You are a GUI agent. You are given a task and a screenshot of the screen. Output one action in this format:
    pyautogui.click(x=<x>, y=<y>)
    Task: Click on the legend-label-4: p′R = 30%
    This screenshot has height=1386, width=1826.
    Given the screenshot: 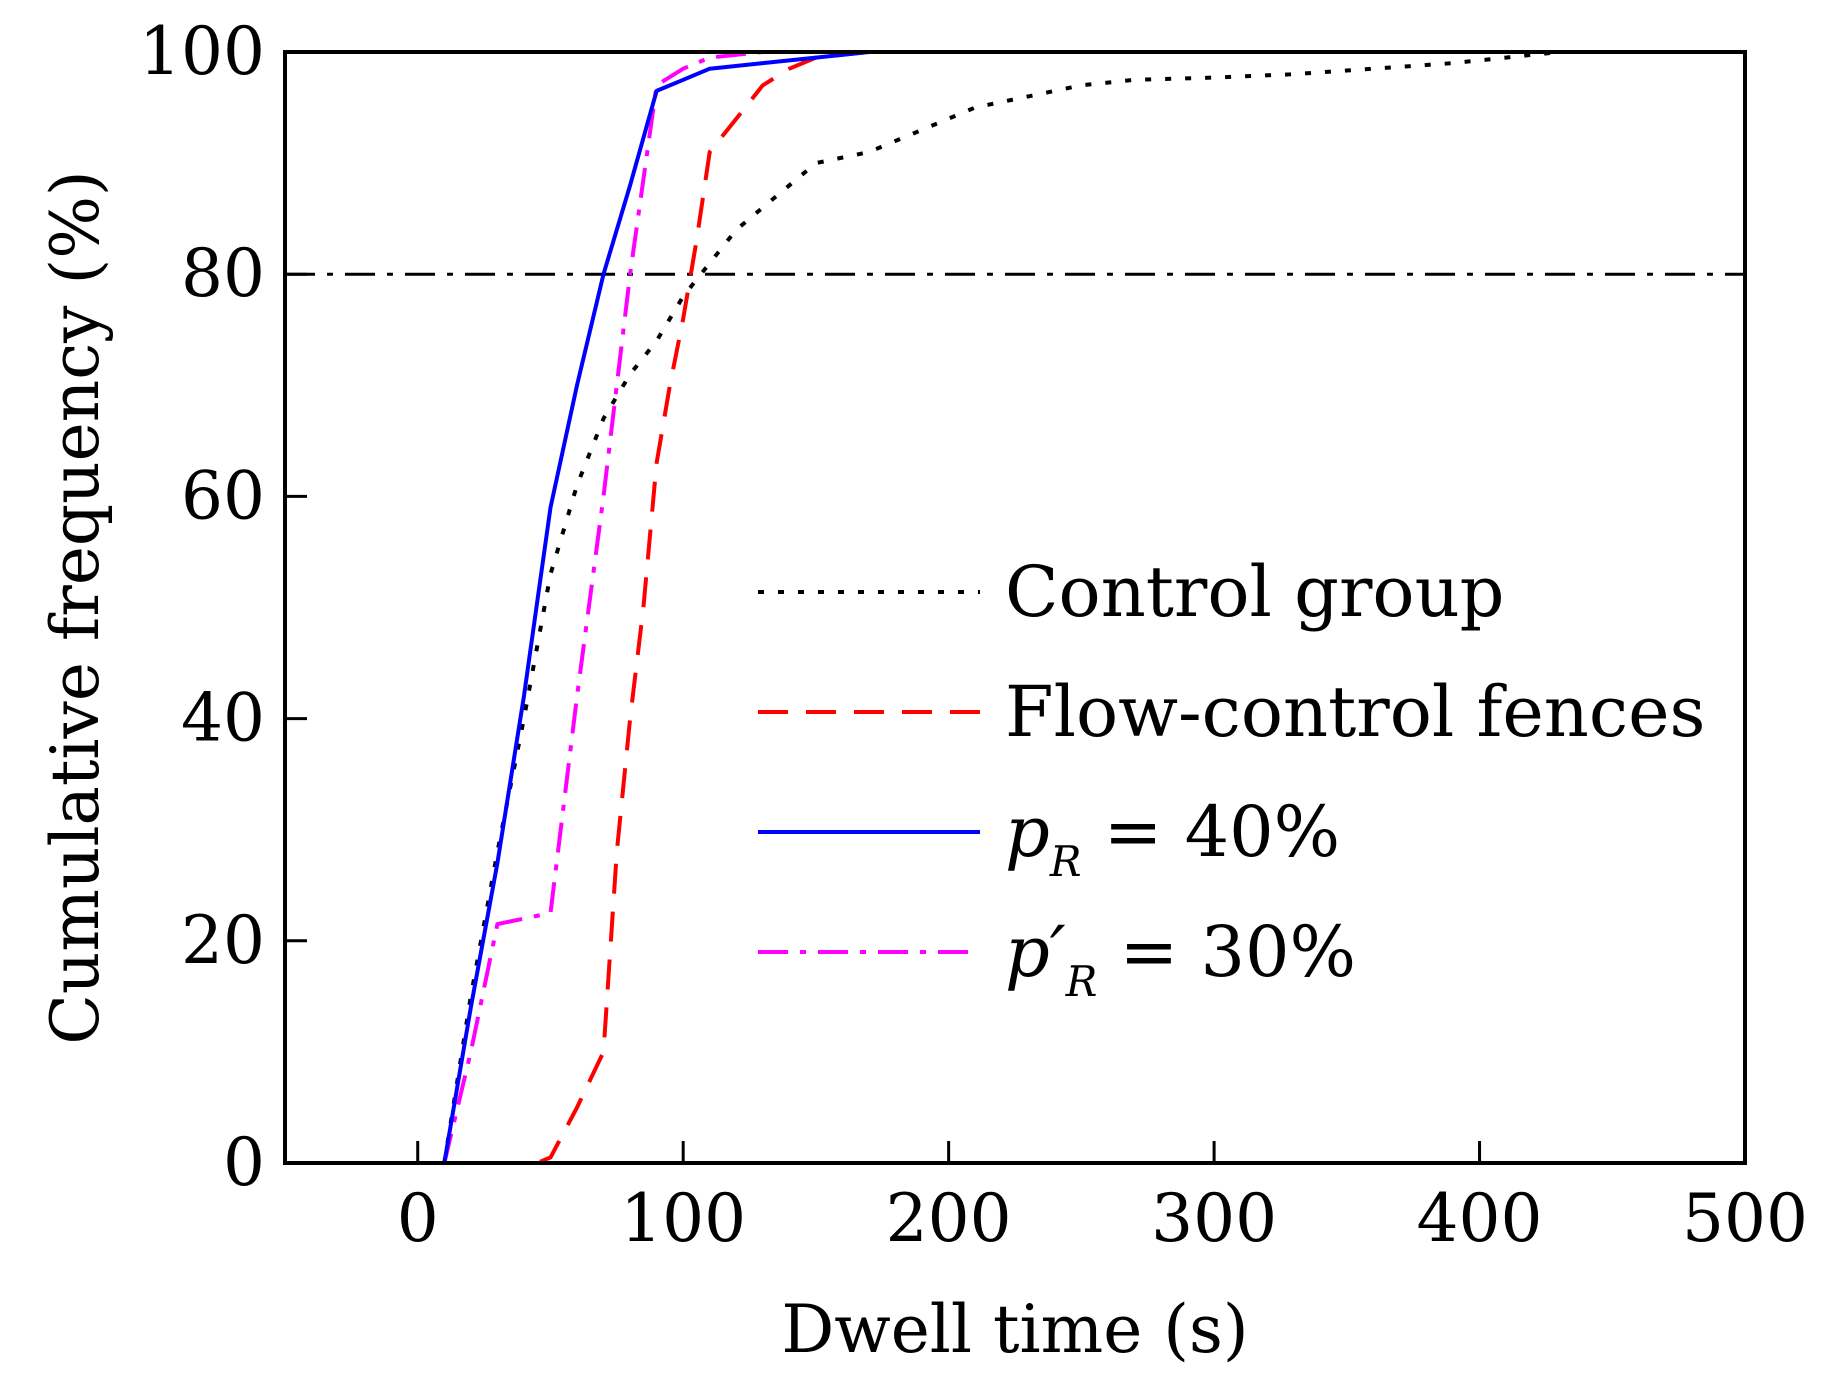 What is the action you would take?
    pyautogui.click(x=1180, y=958)
    